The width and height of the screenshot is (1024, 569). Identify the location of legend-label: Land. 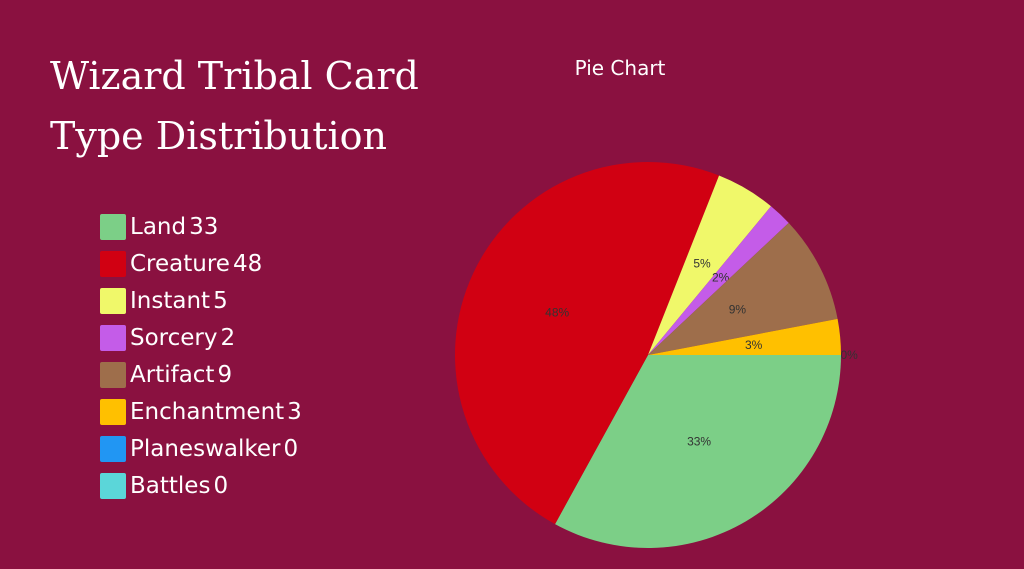
(158, 226).